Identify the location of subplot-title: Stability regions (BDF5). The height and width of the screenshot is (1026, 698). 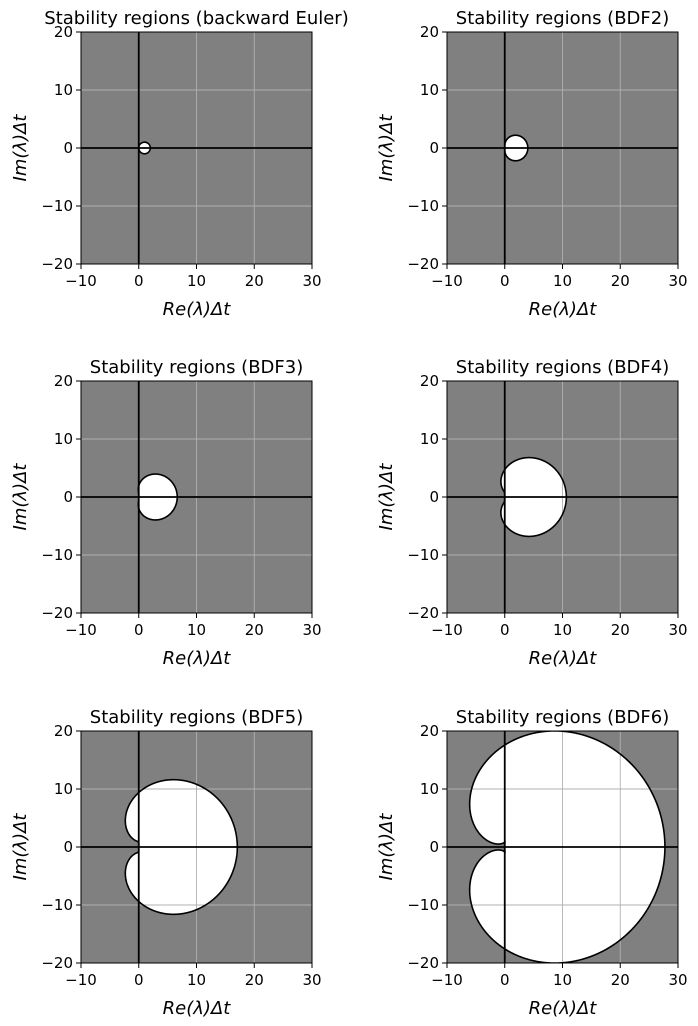
(196, 717).